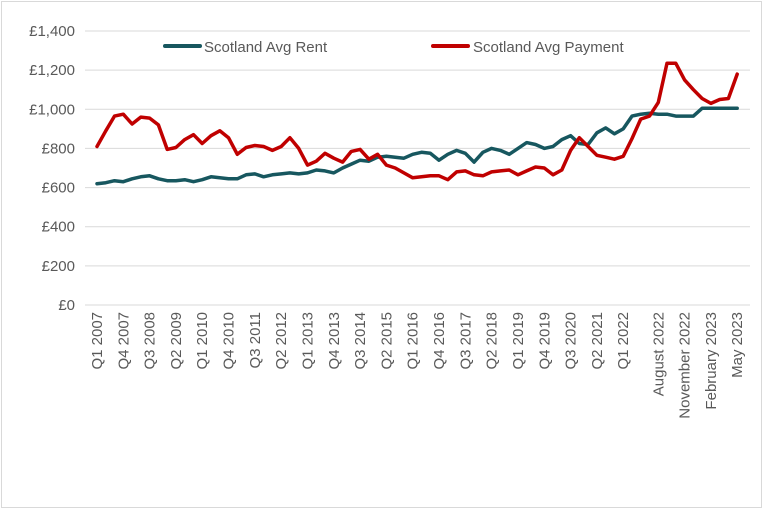  Describe the element at coordinates (571, 341) in the screenshot. I see `x-tick-label: Q3 2020` at that location.